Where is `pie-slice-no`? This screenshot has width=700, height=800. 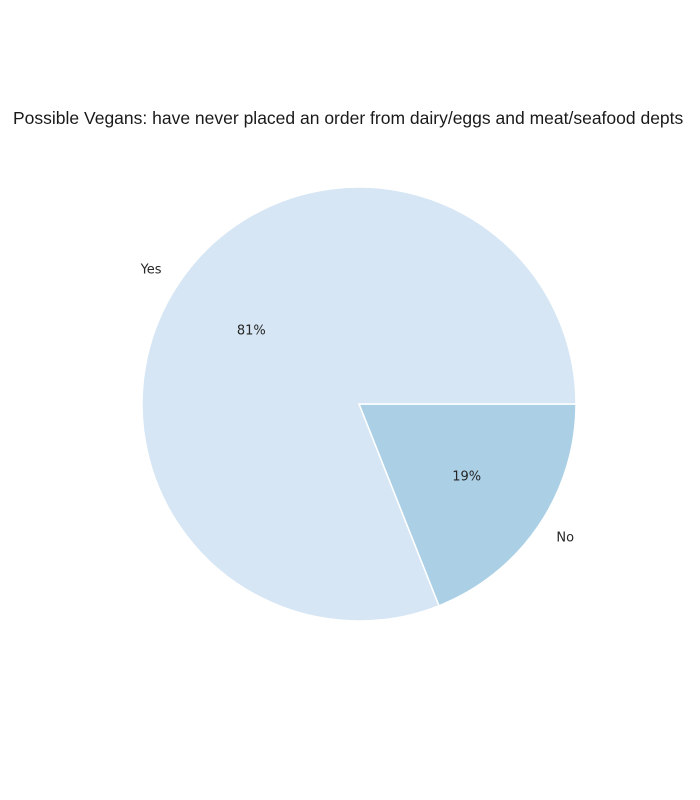 pie-slice-no is located at coordinates (467, 505).